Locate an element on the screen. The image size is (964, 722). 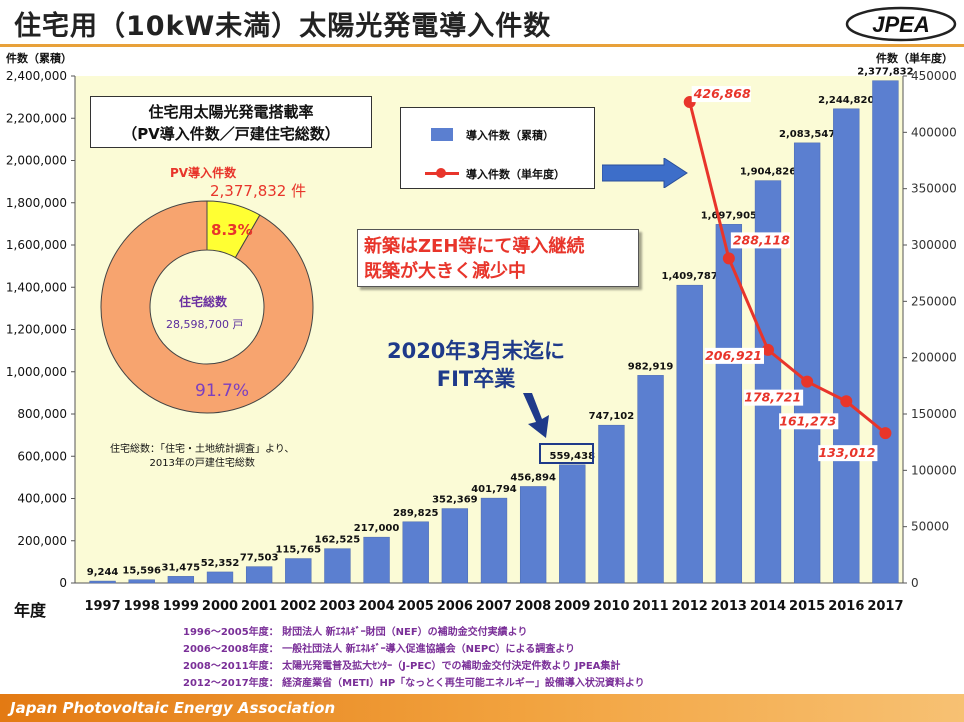
right-axis-title: 件数（単年度） is located at coordinates (914, 58).